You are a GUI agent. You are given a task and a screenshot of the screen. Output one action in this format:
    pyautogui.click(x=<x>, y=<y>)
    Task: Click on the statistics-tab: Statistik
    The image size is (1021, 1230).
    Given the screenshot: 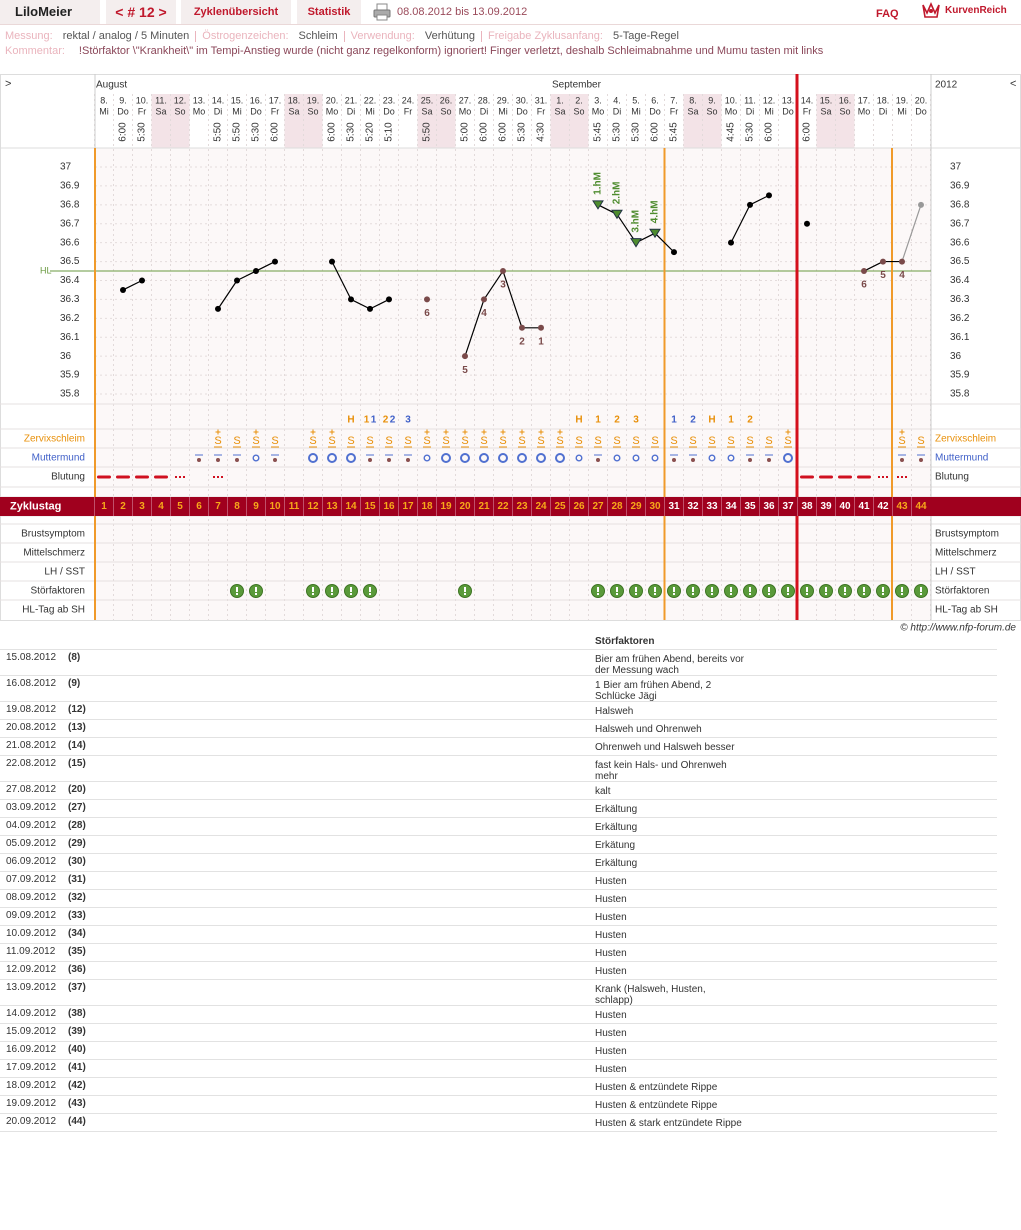 What is the action you would take?
    pyautogui.click(x=329, y=12)
    